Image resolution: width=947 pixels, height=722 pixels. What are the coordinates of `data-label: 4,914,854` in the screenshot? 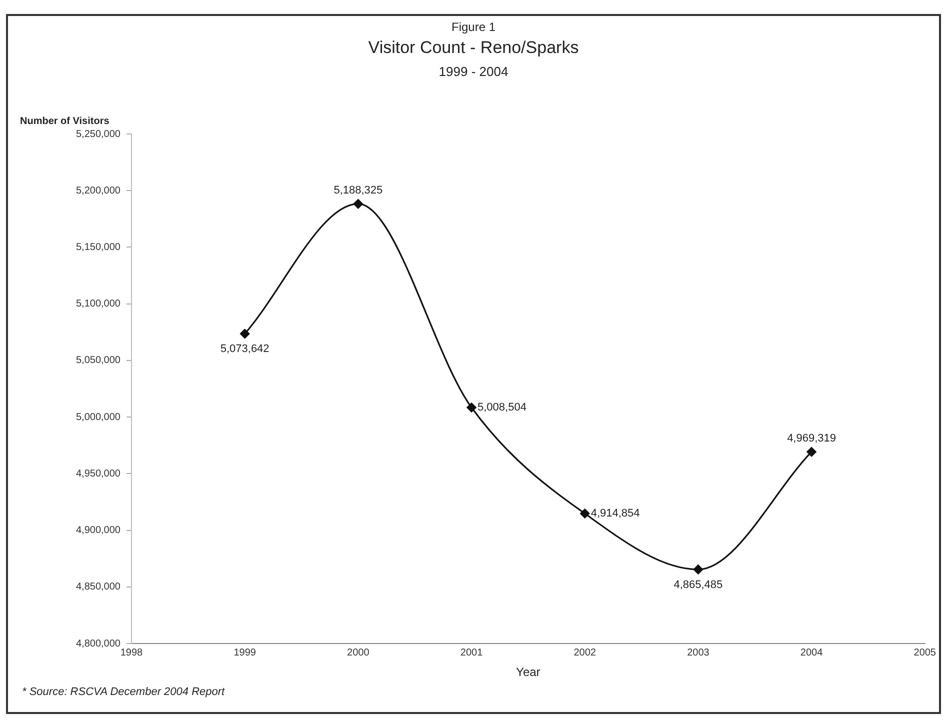 It's located at (615, 514).